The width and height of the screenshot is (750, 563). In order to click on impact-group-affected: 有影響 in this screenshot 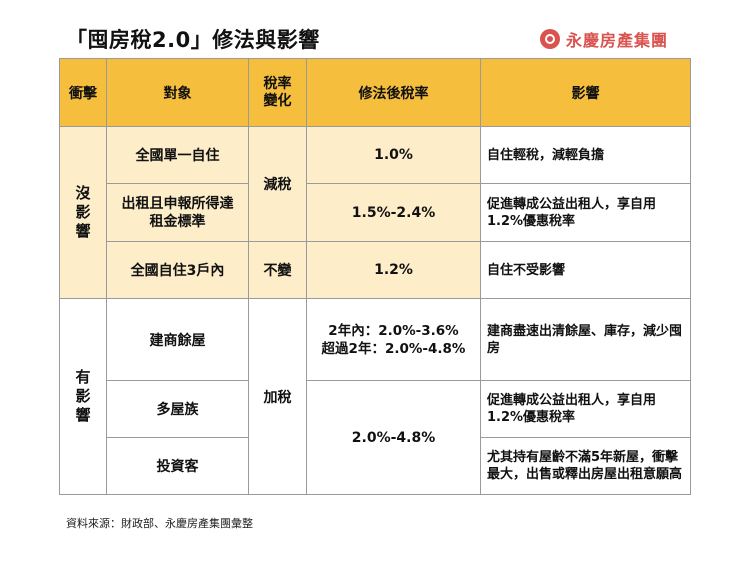, I will do `click(83, 396)`.